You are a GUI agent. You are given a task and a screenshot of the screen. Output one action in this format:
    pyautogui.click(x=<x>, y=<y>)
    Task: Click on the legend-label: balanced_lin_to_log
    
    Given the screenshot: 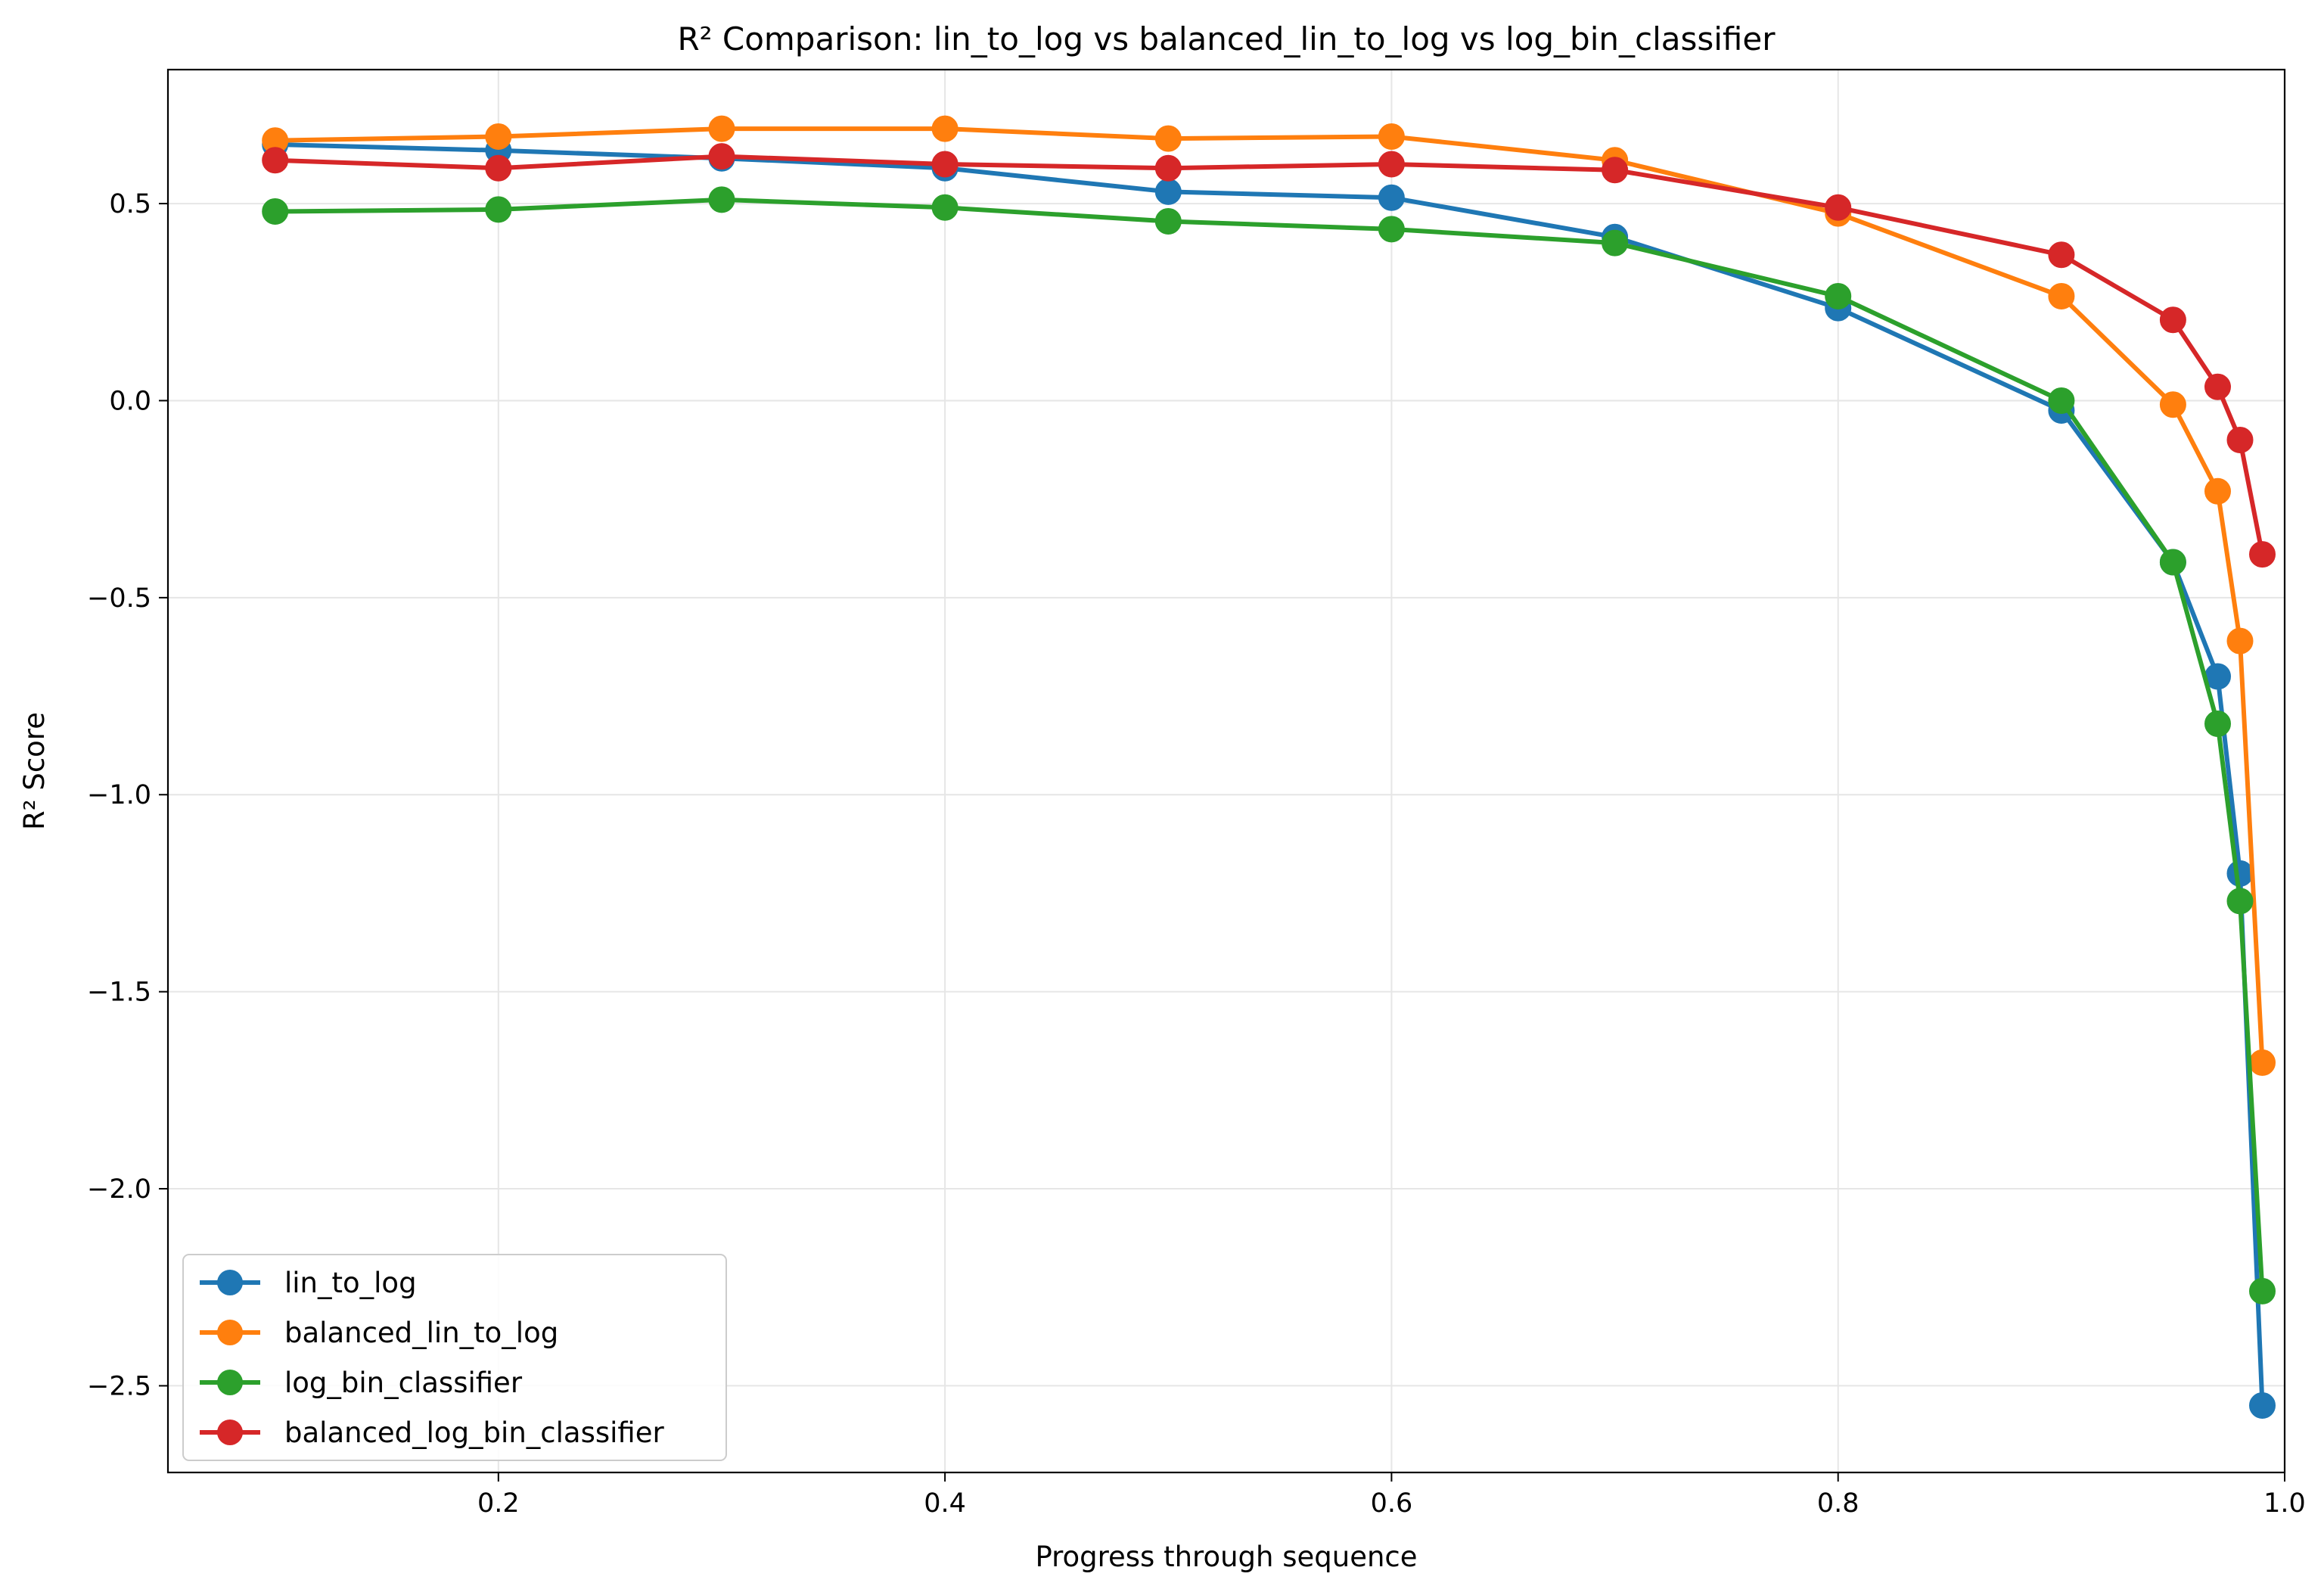 What is the action you would take?
    pyautogui.click(x=421, y=1333)
    